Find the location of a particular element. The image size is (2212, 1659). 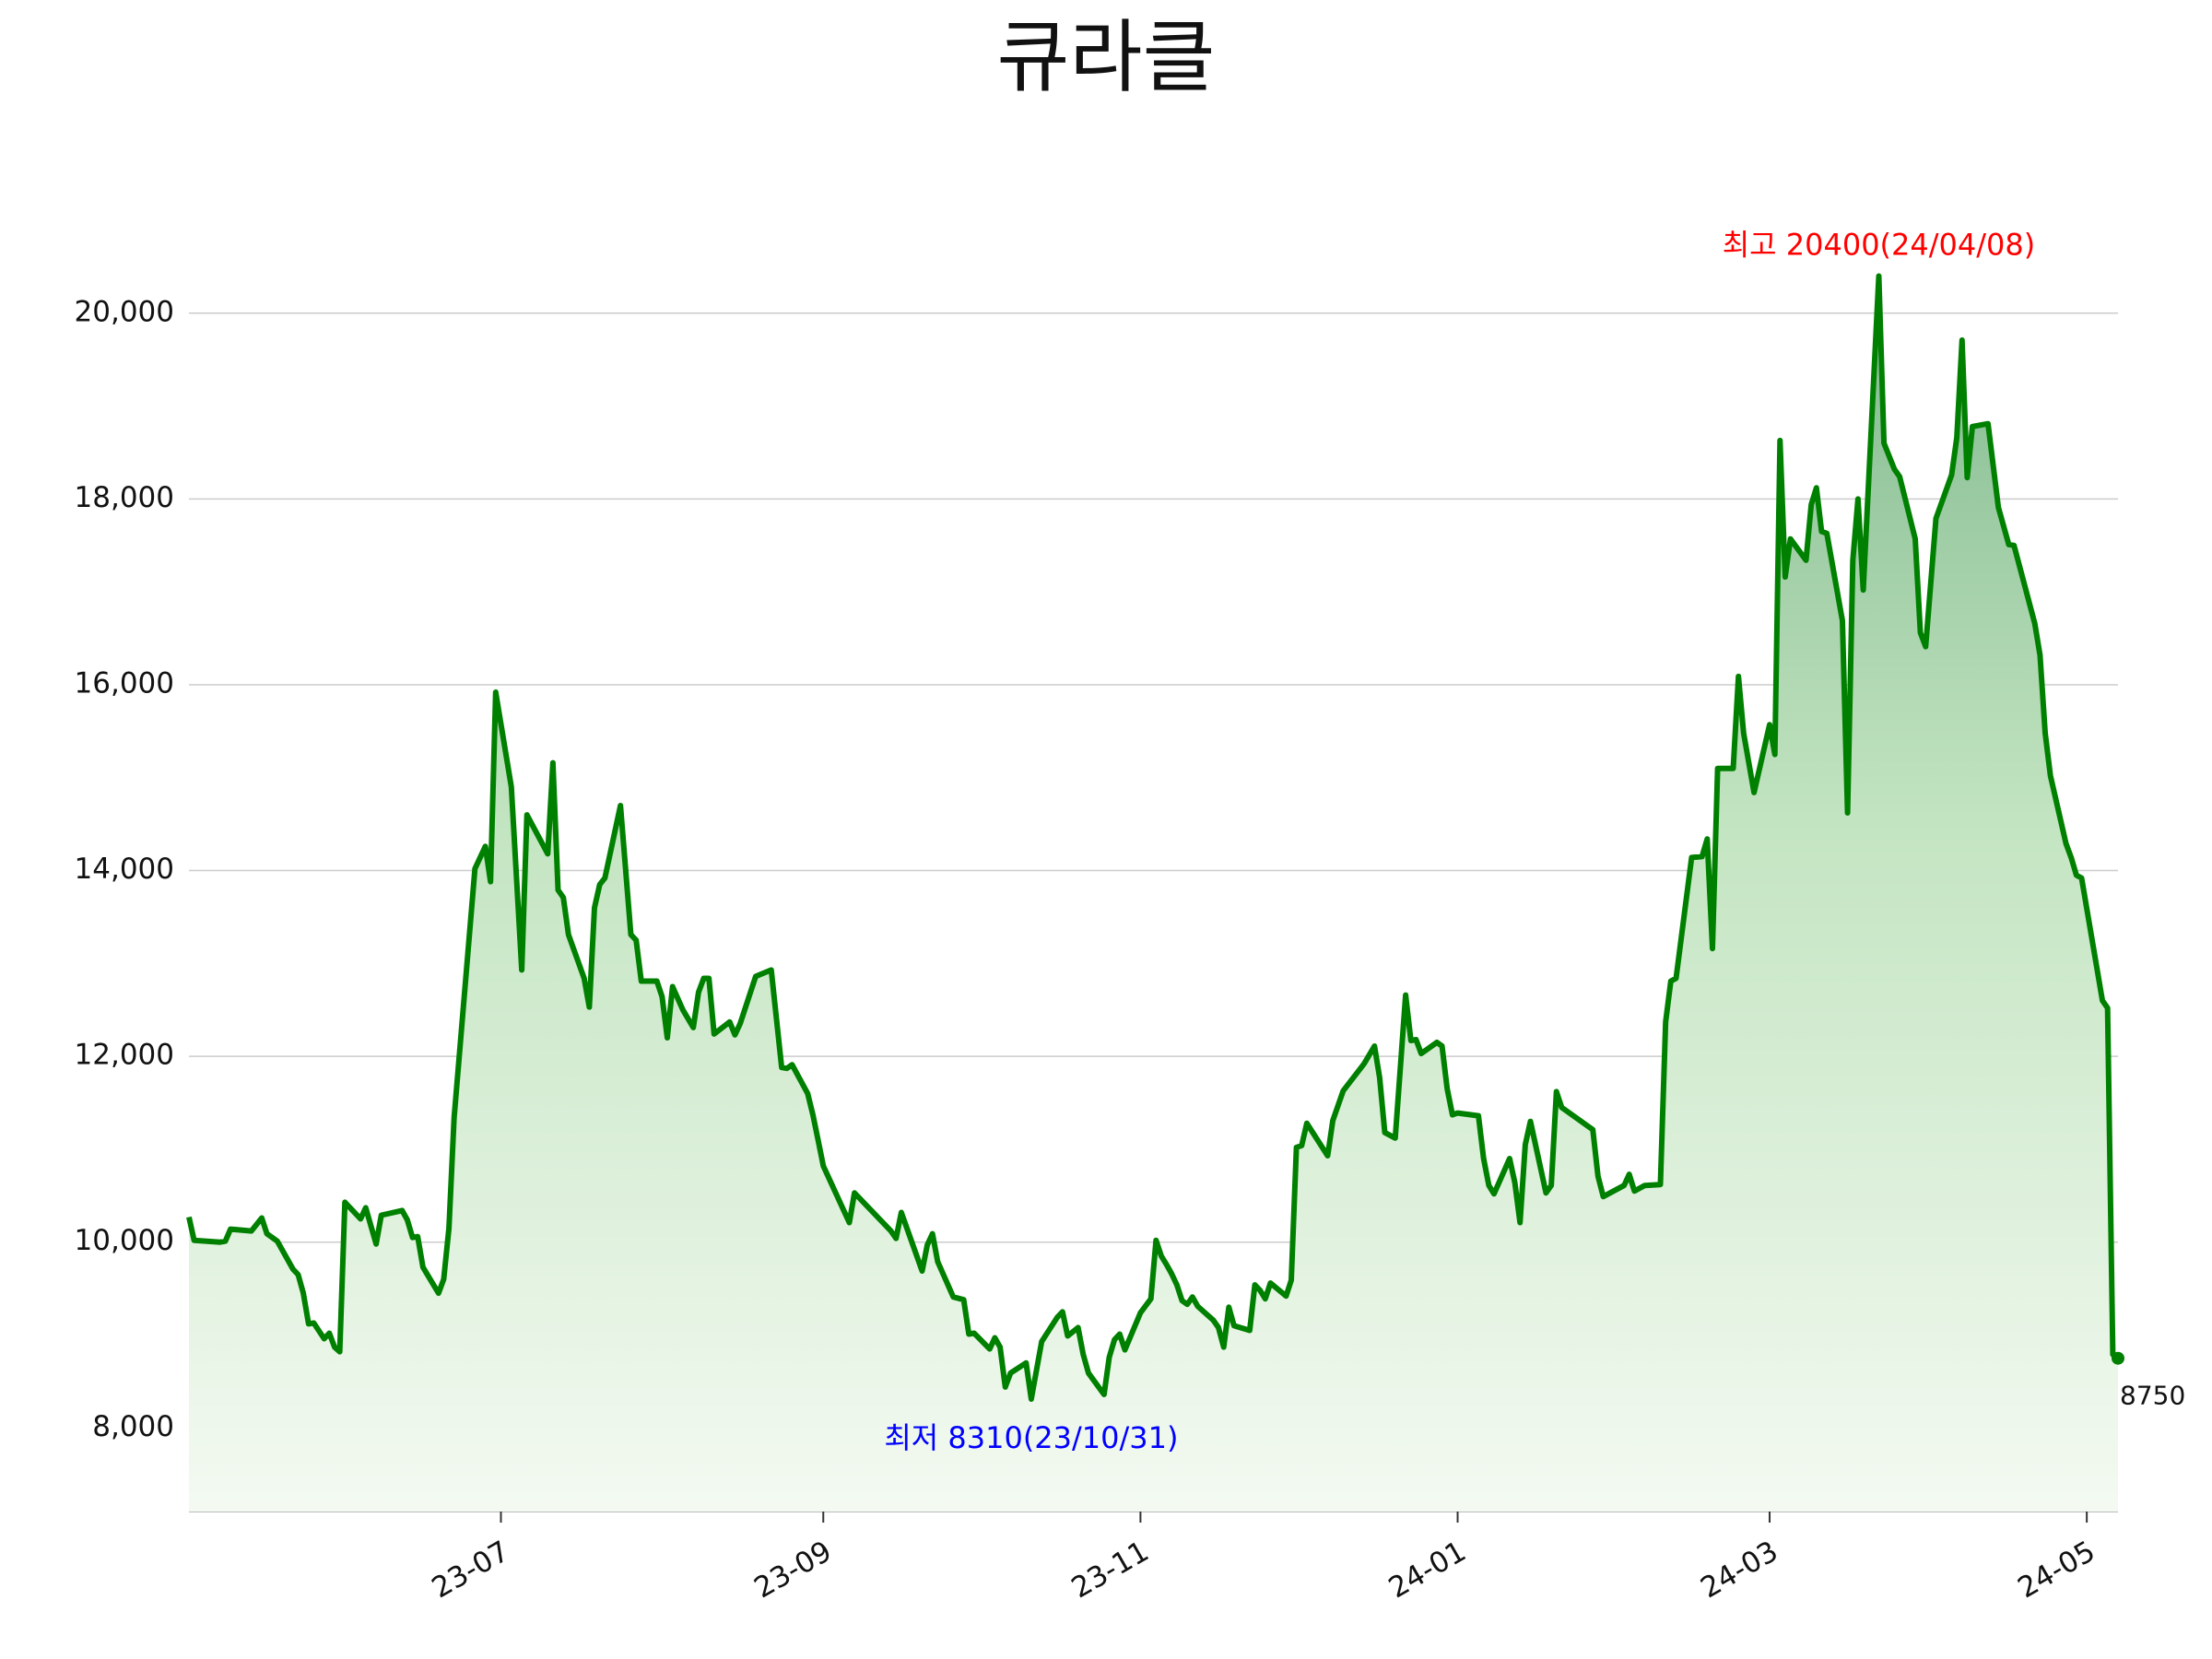

x-tick-label: 24-03 is located at coordinates (1739, 1570).